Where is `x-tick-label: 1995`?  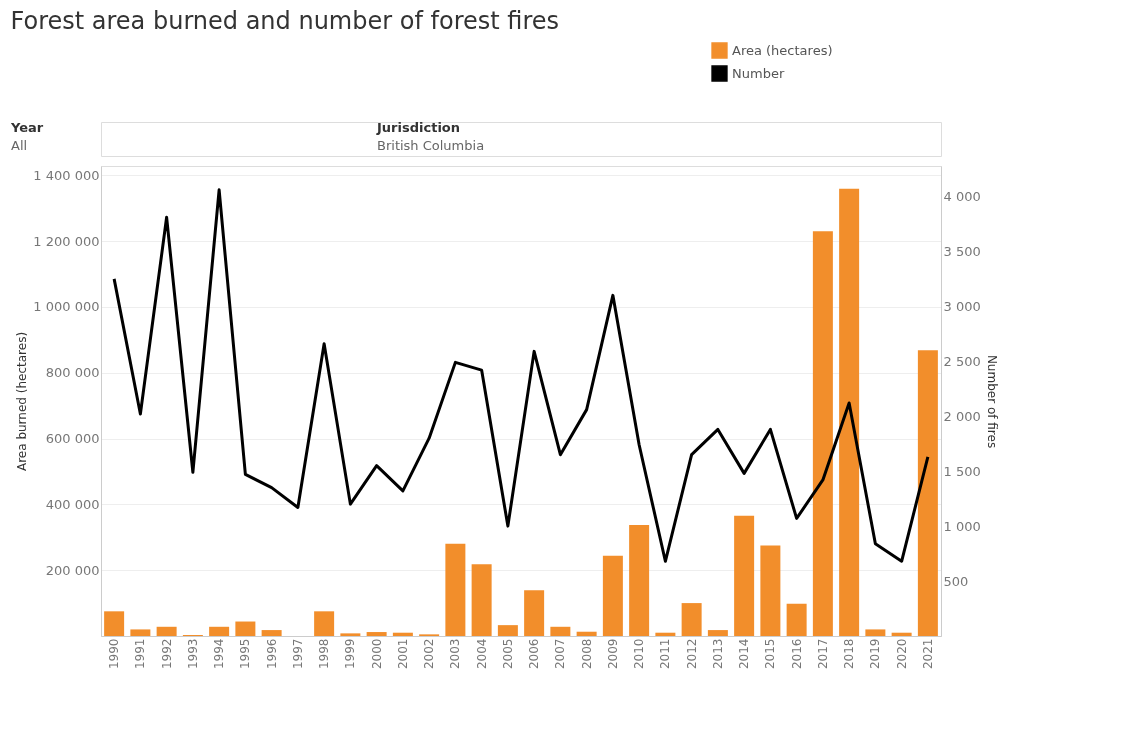
x-tick-label: 1995 is located at coordinates (245, 654).